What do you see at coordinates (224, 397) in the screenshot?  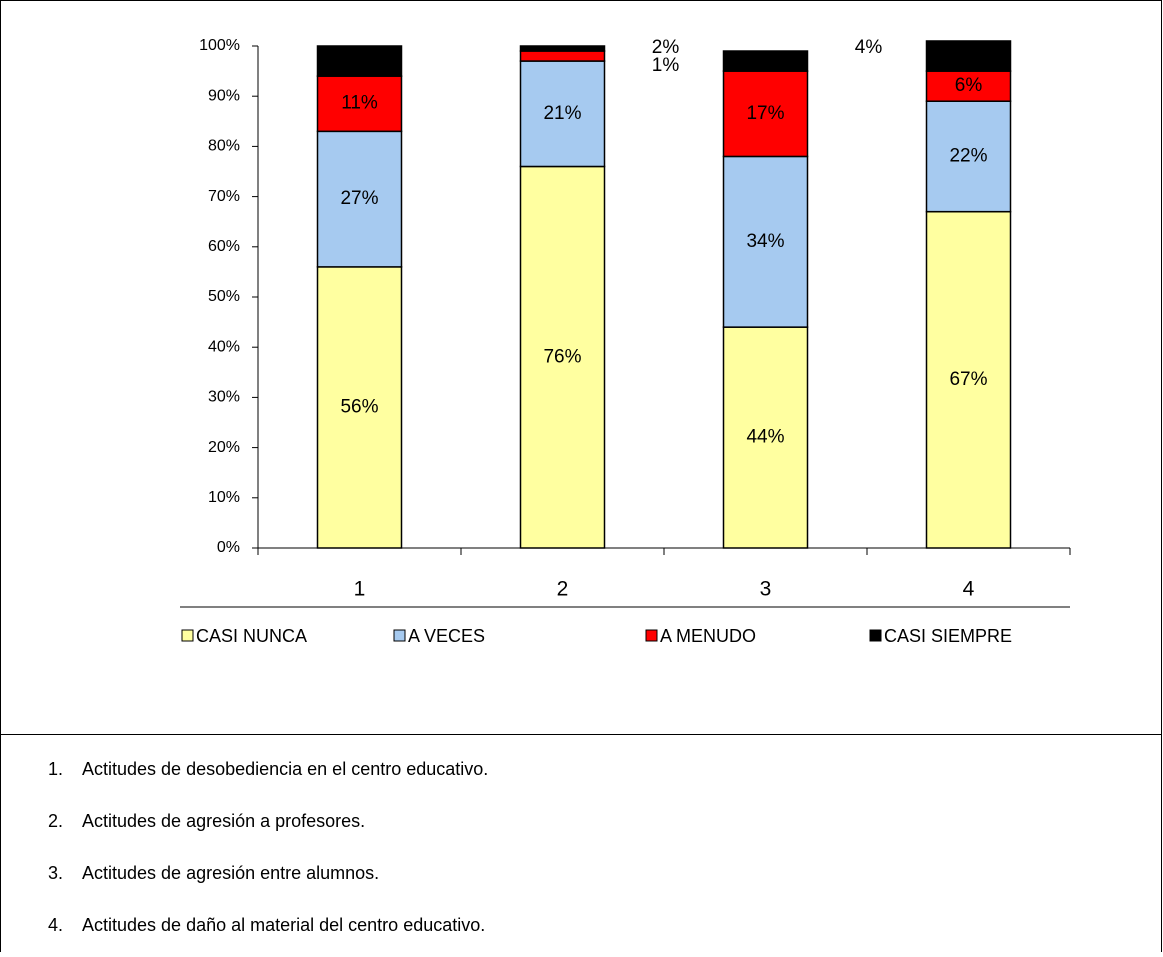 I see `y-tick-label: 30%` at bounding box center [224, 397].